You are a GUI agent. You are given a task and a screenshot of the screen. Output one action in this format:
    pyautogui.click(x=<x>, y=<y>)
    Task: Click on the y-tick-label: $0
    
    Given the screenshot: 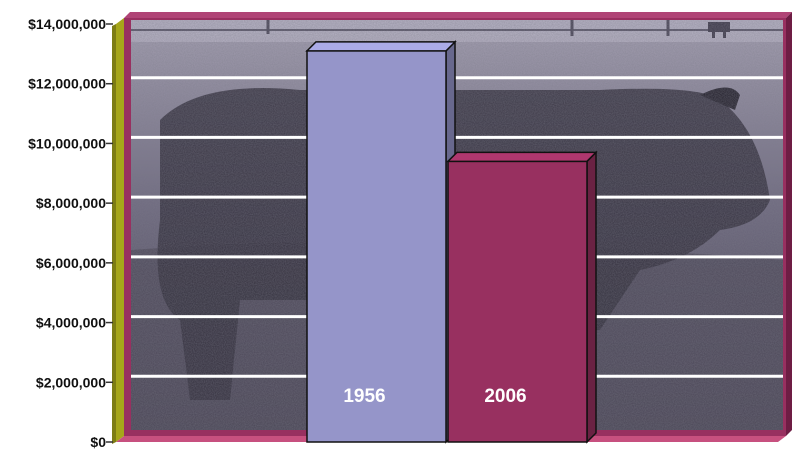 What is the action you would take?
    pyautogui.click(x=98, y=442)
    